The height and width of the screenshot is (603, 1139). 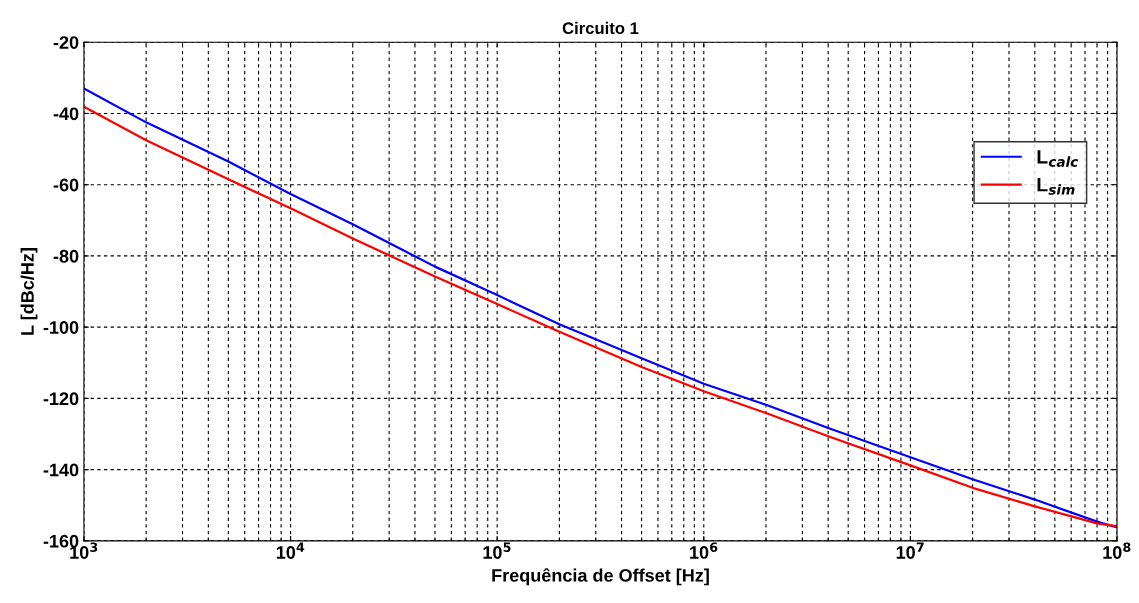 I want to click on legend-label: L$_{calc}$, so click(x=1058, y=158).